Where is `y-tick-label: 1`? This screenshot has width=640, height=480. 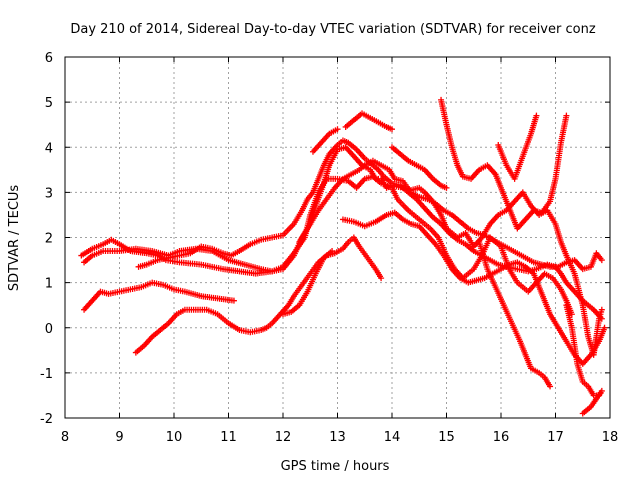
y-tick-label: 1 is located at coordinates (49, 284).